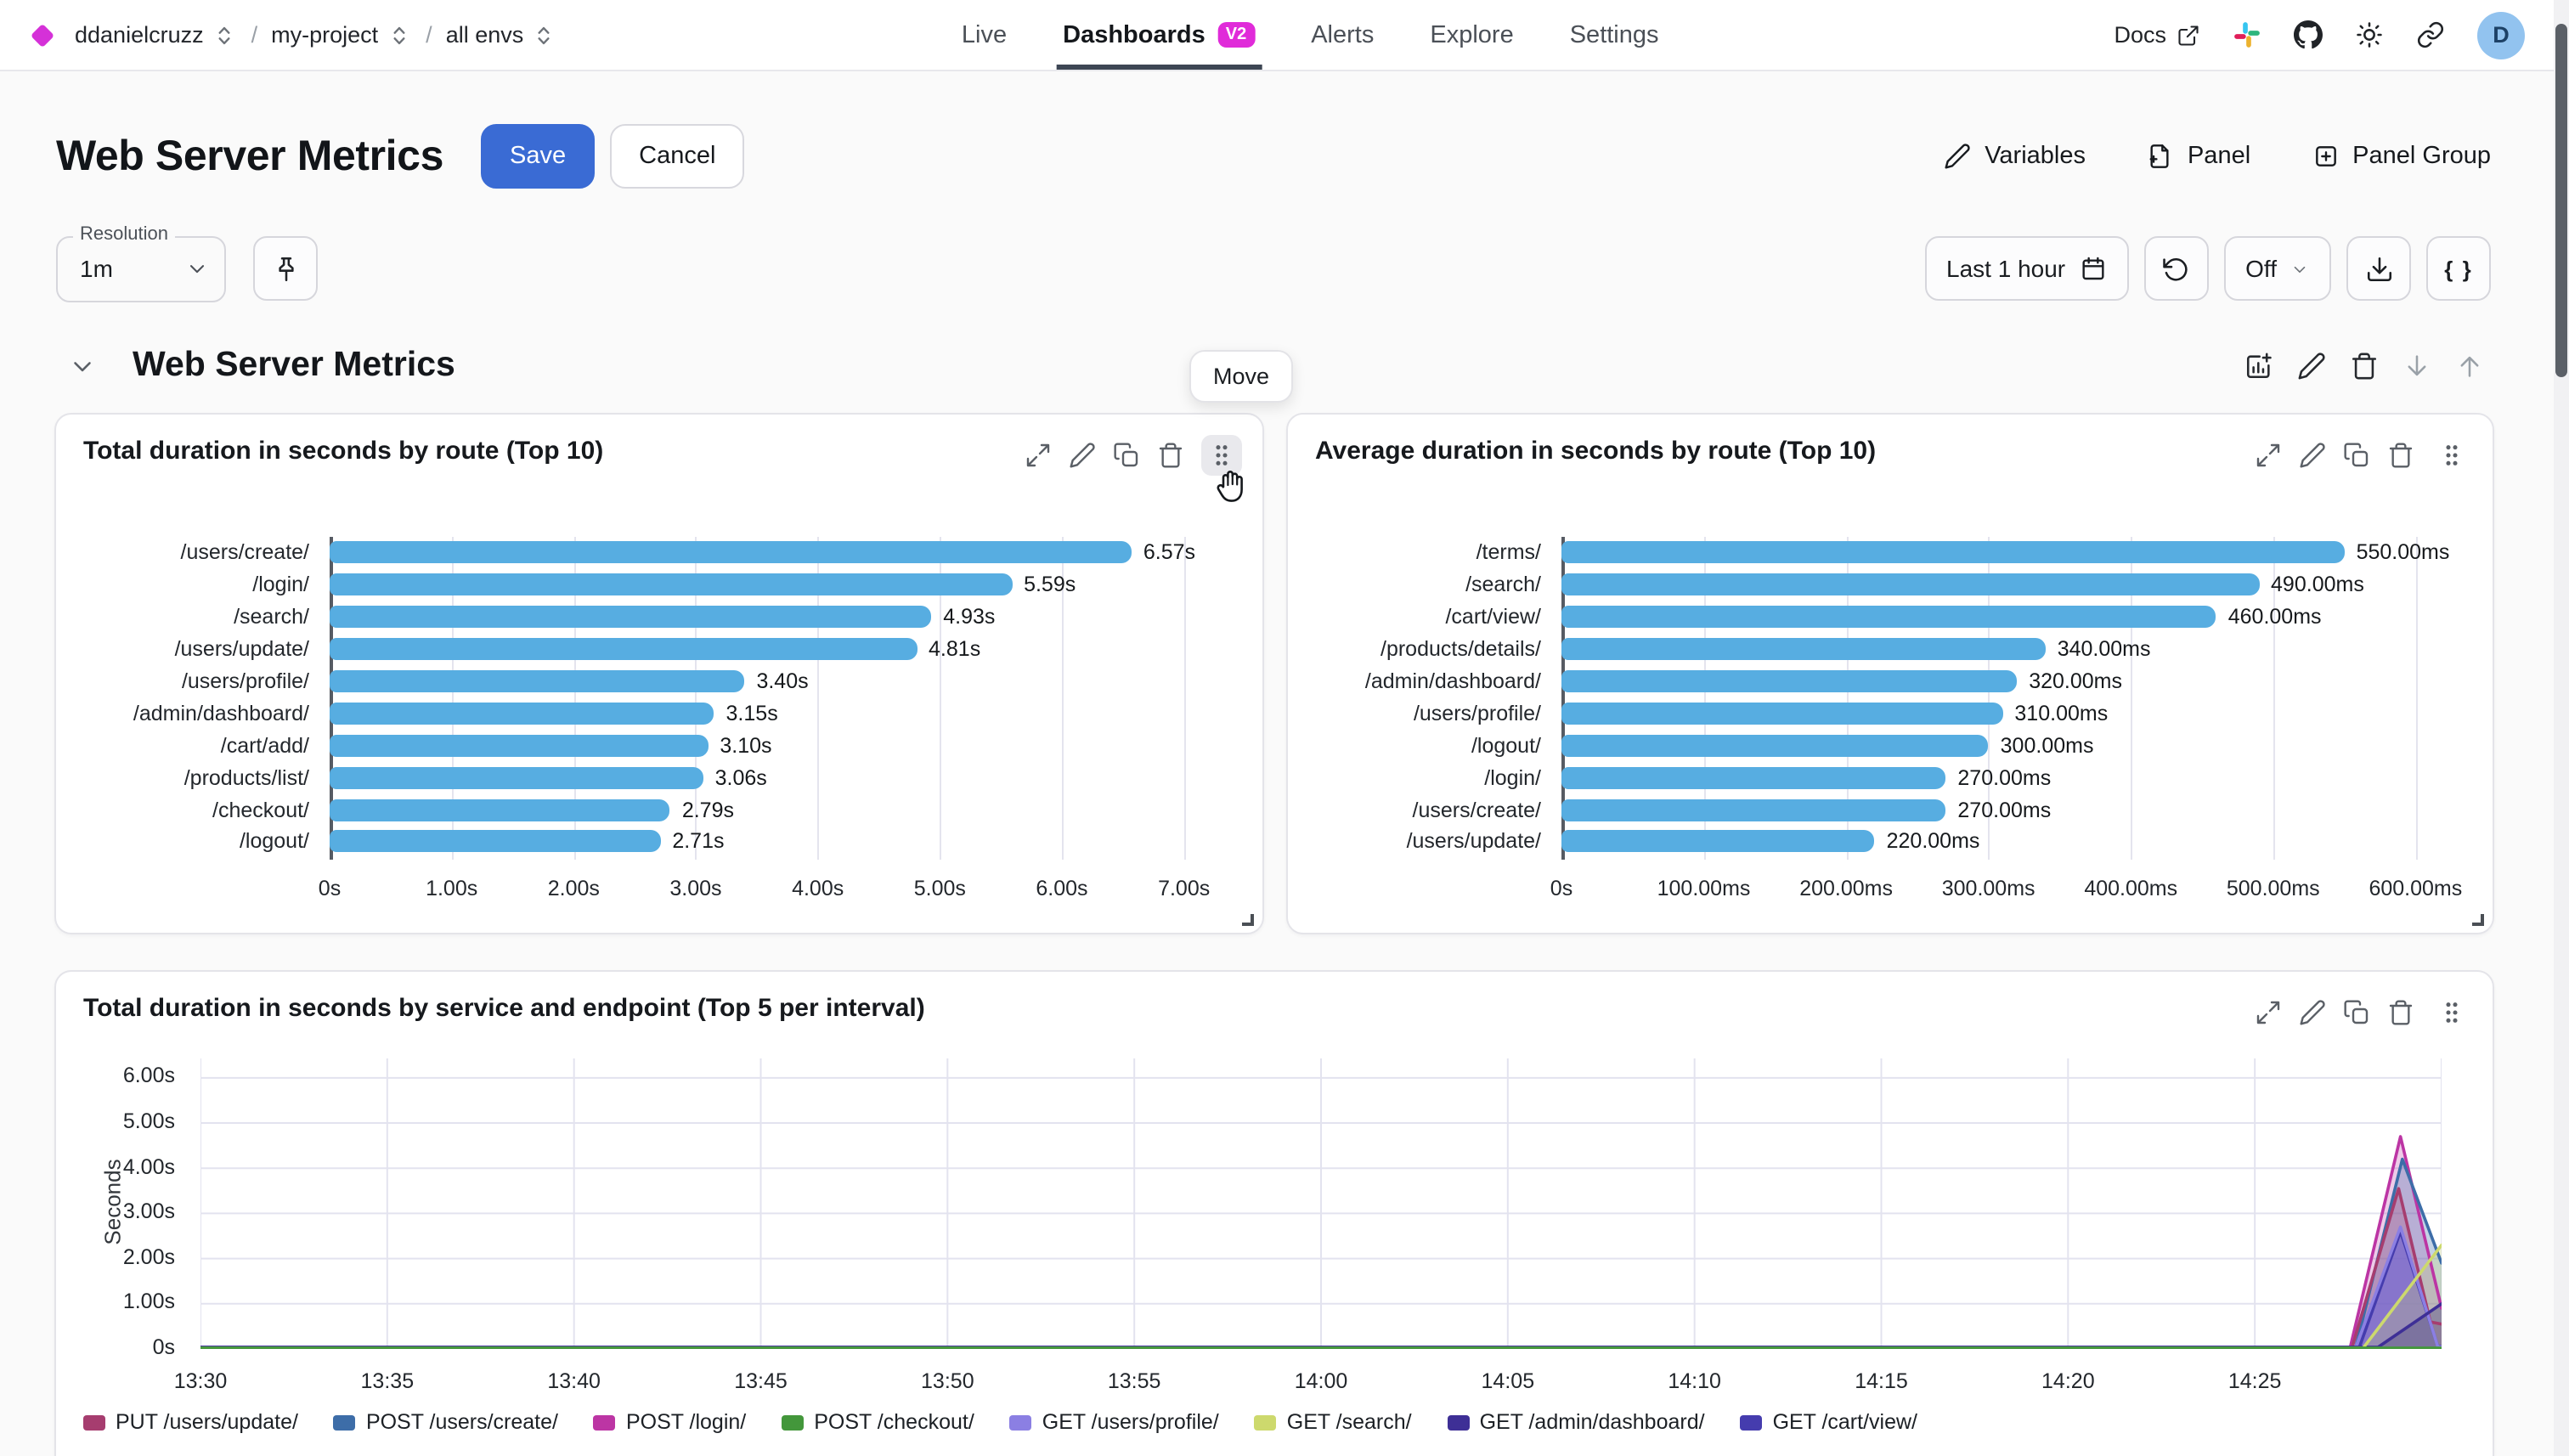 This screenshot has width=2569, height=1456. I want to click on save-button: Save, so click(538, 157).